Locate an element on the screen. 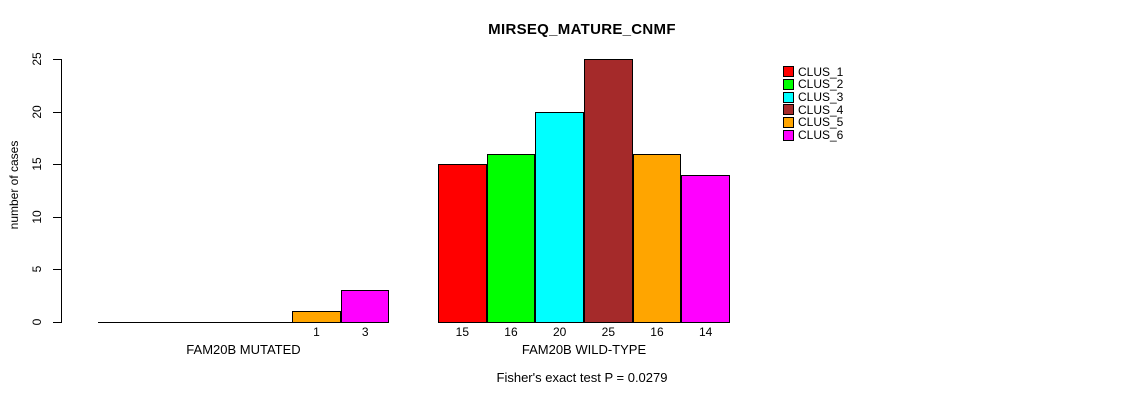 The width and height of the screenshot is (1140, 400). legend-label: CLUS_6 is located at coordinates (821, 135).